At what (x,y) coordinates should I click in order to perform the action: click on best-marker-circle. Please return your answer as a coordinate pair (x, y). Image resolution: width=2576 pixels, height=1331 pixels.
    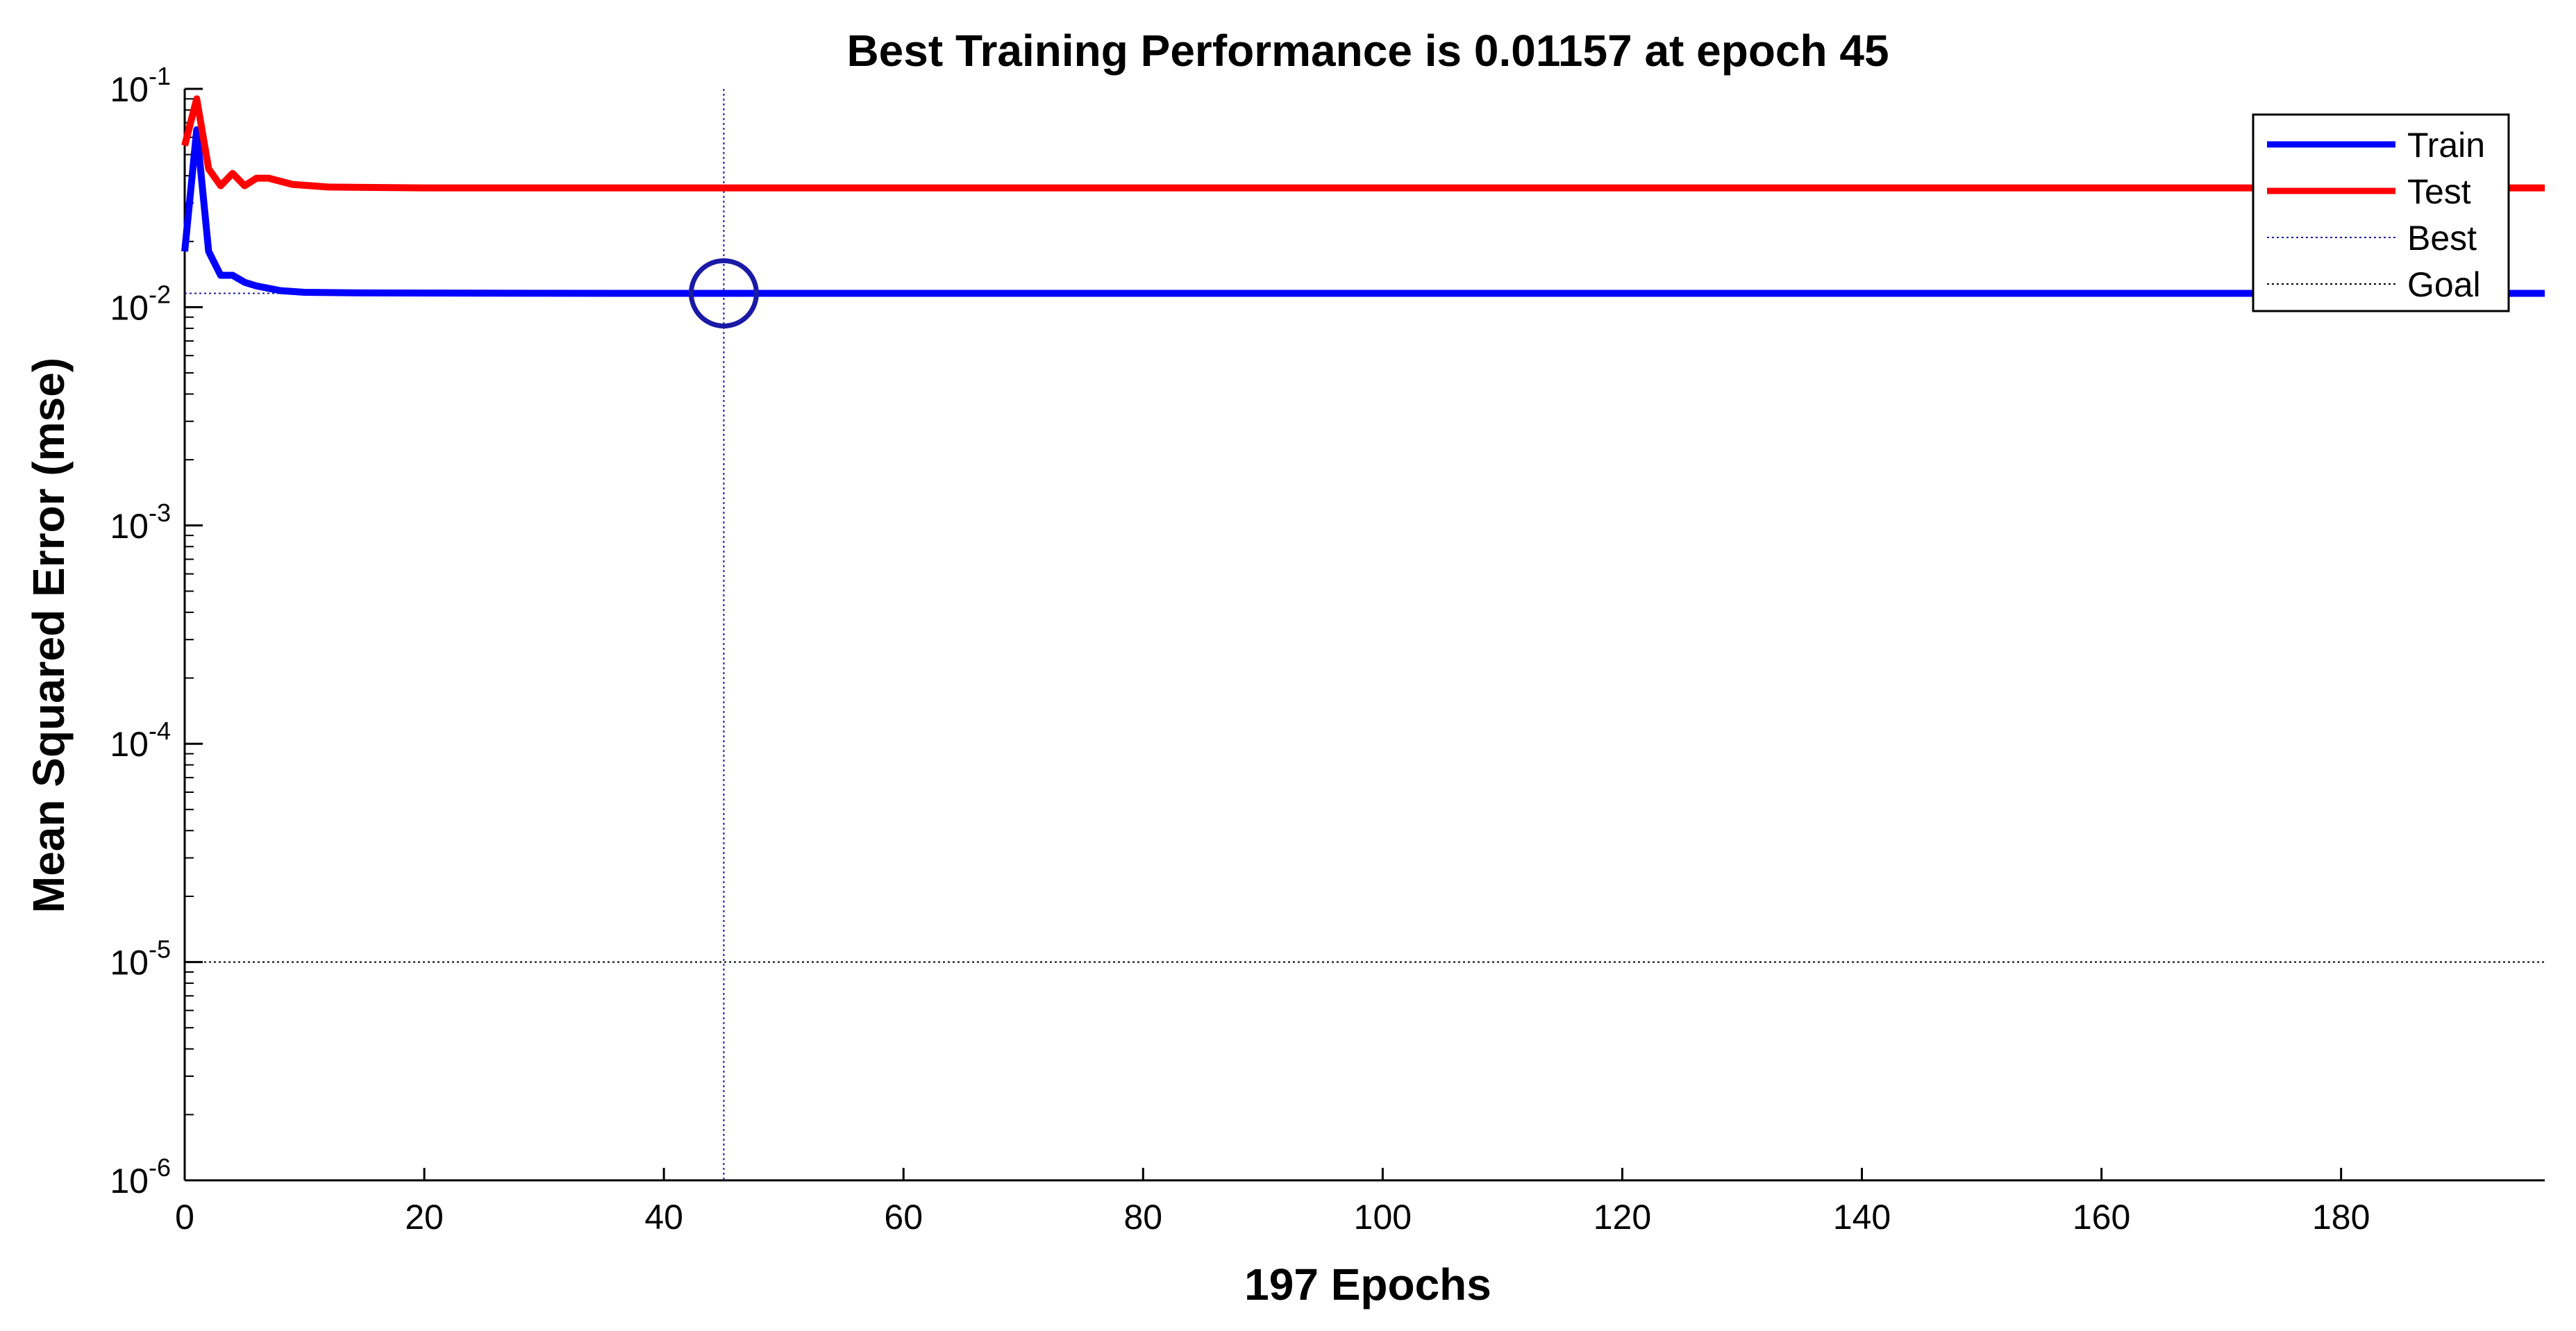
    Looking at the image, I should click on (723, 293).